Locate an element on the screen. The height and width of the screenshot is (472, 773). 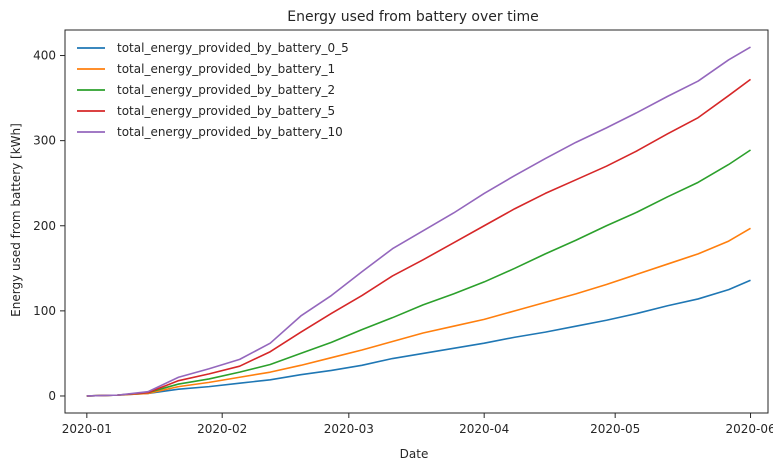
y-tick-label: 200 is located at coordinates (44, 226).